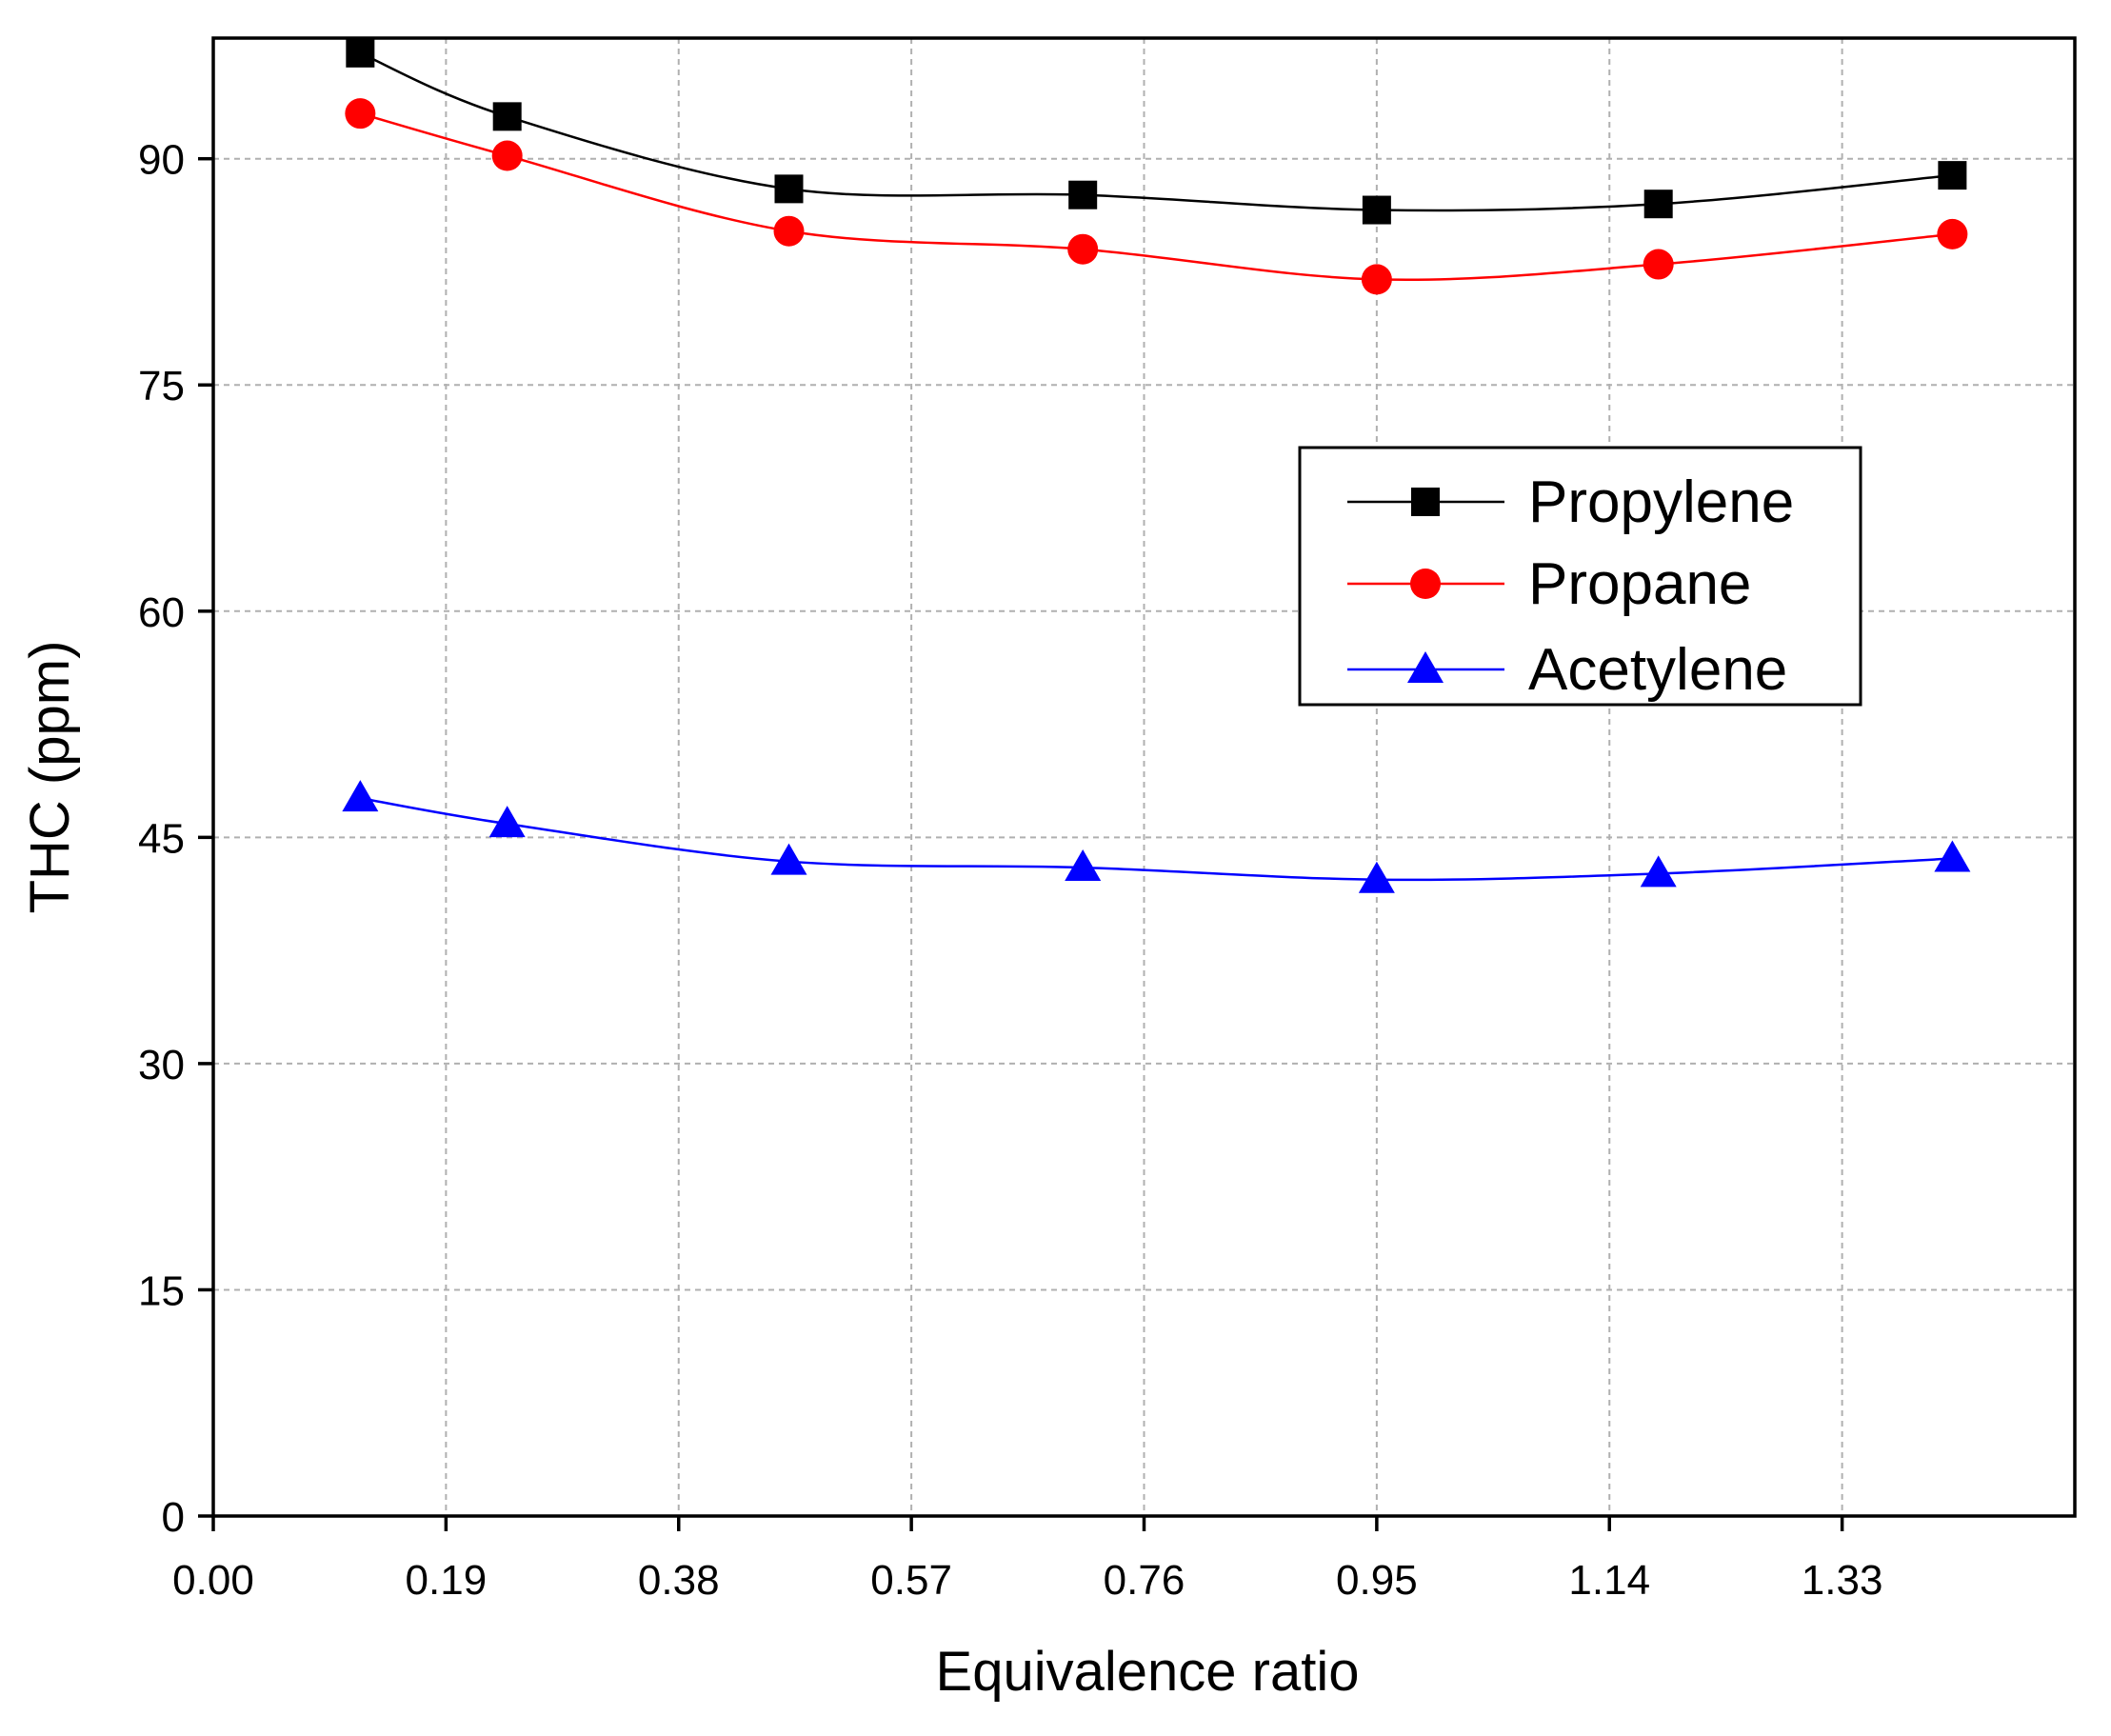 Image resolution: width=2111 pixels, height=1736 pixels. Describe the element at coordinates (173, 1517) in the screenshot. I see `y-tick-label: 0` at that location.